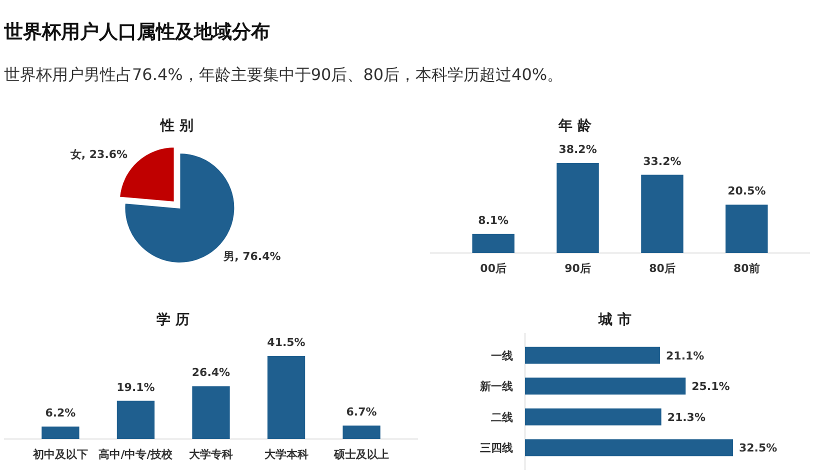 The height and width of the screenshot is (473, 836). Describe the element at coordinates (577, 149) in the screenshot. I see `data-label: 38.2%` at that location.